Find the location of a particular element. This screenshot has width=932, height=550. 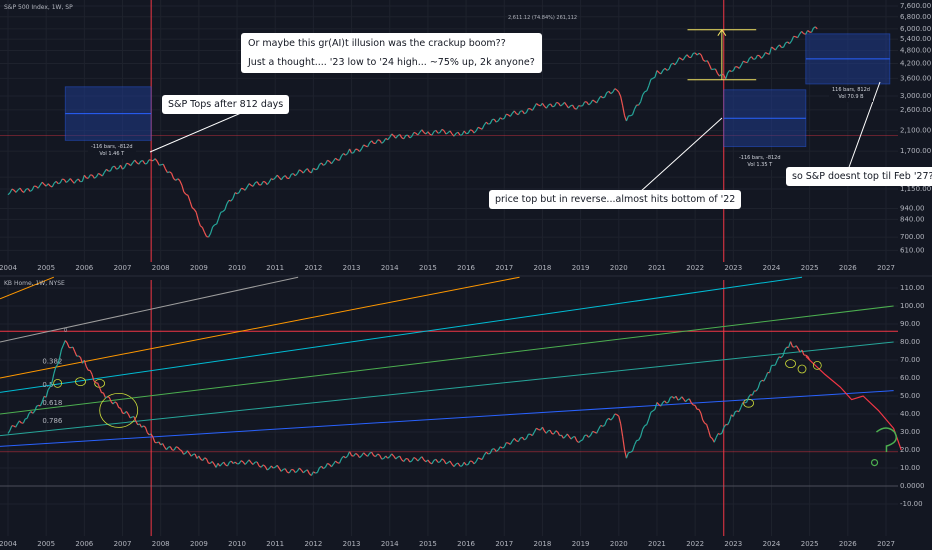

year-tick-label: 2016 is located at coordinates (466, 544).